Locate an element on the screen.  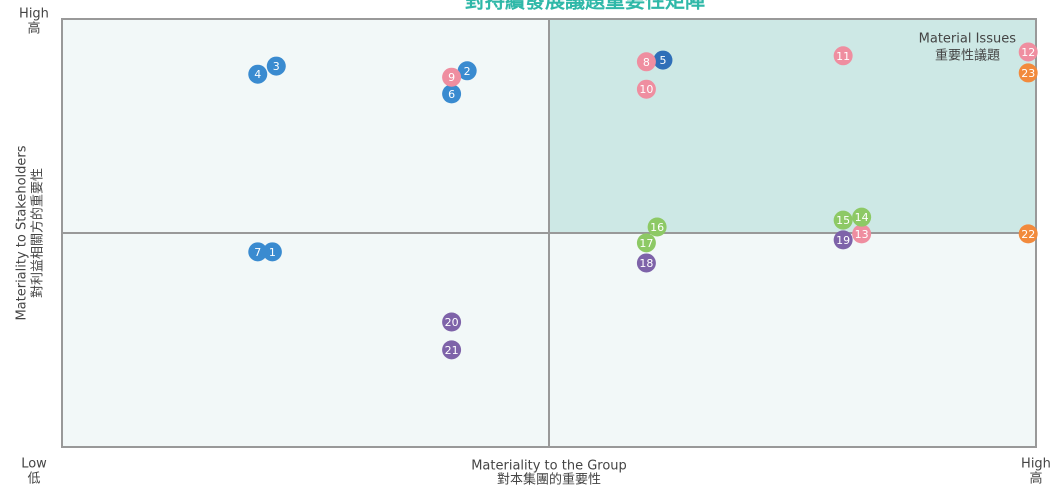
point-label: 4 is located at coordinates (257, 74).